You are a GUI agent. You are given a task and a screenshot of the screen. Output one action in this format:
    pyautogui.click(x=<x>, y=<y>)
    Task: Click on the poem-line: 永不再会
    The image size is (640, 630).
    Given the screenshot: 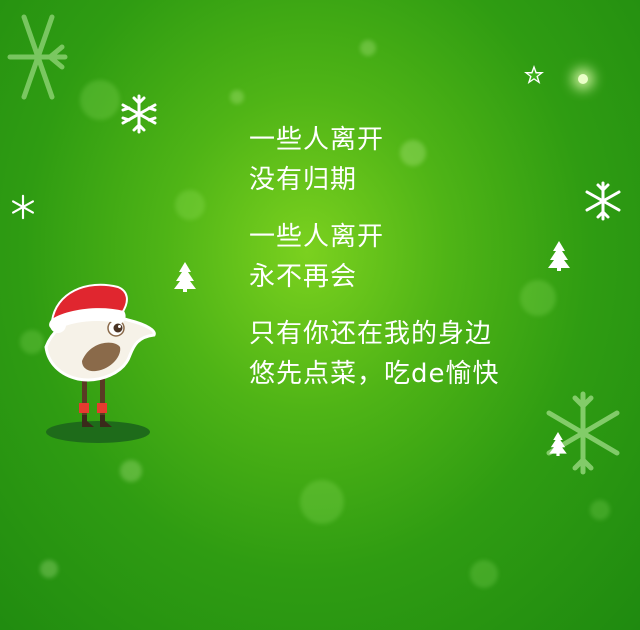 What is the action you would take?
    pyautogui.click(x=303, y=277)
    